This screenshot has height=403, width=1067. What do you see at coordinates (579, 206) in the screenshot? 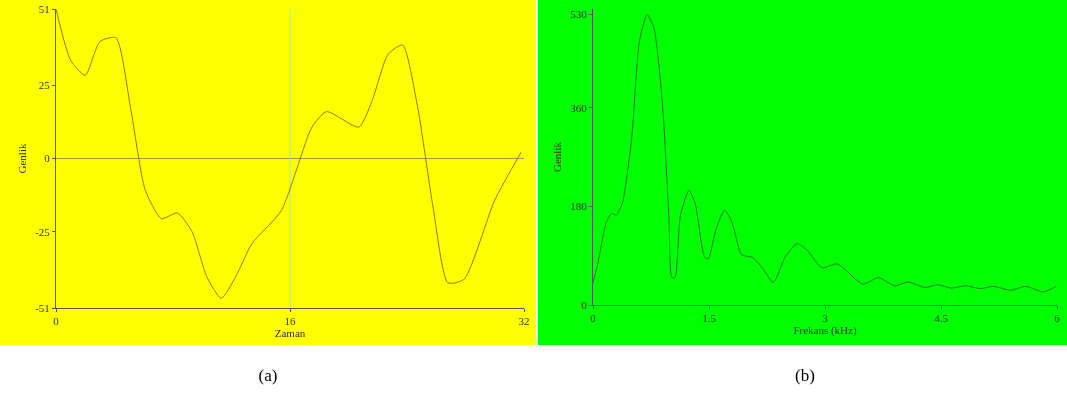
I see `y-tick-label: 180` at bounding box center [579, 206].